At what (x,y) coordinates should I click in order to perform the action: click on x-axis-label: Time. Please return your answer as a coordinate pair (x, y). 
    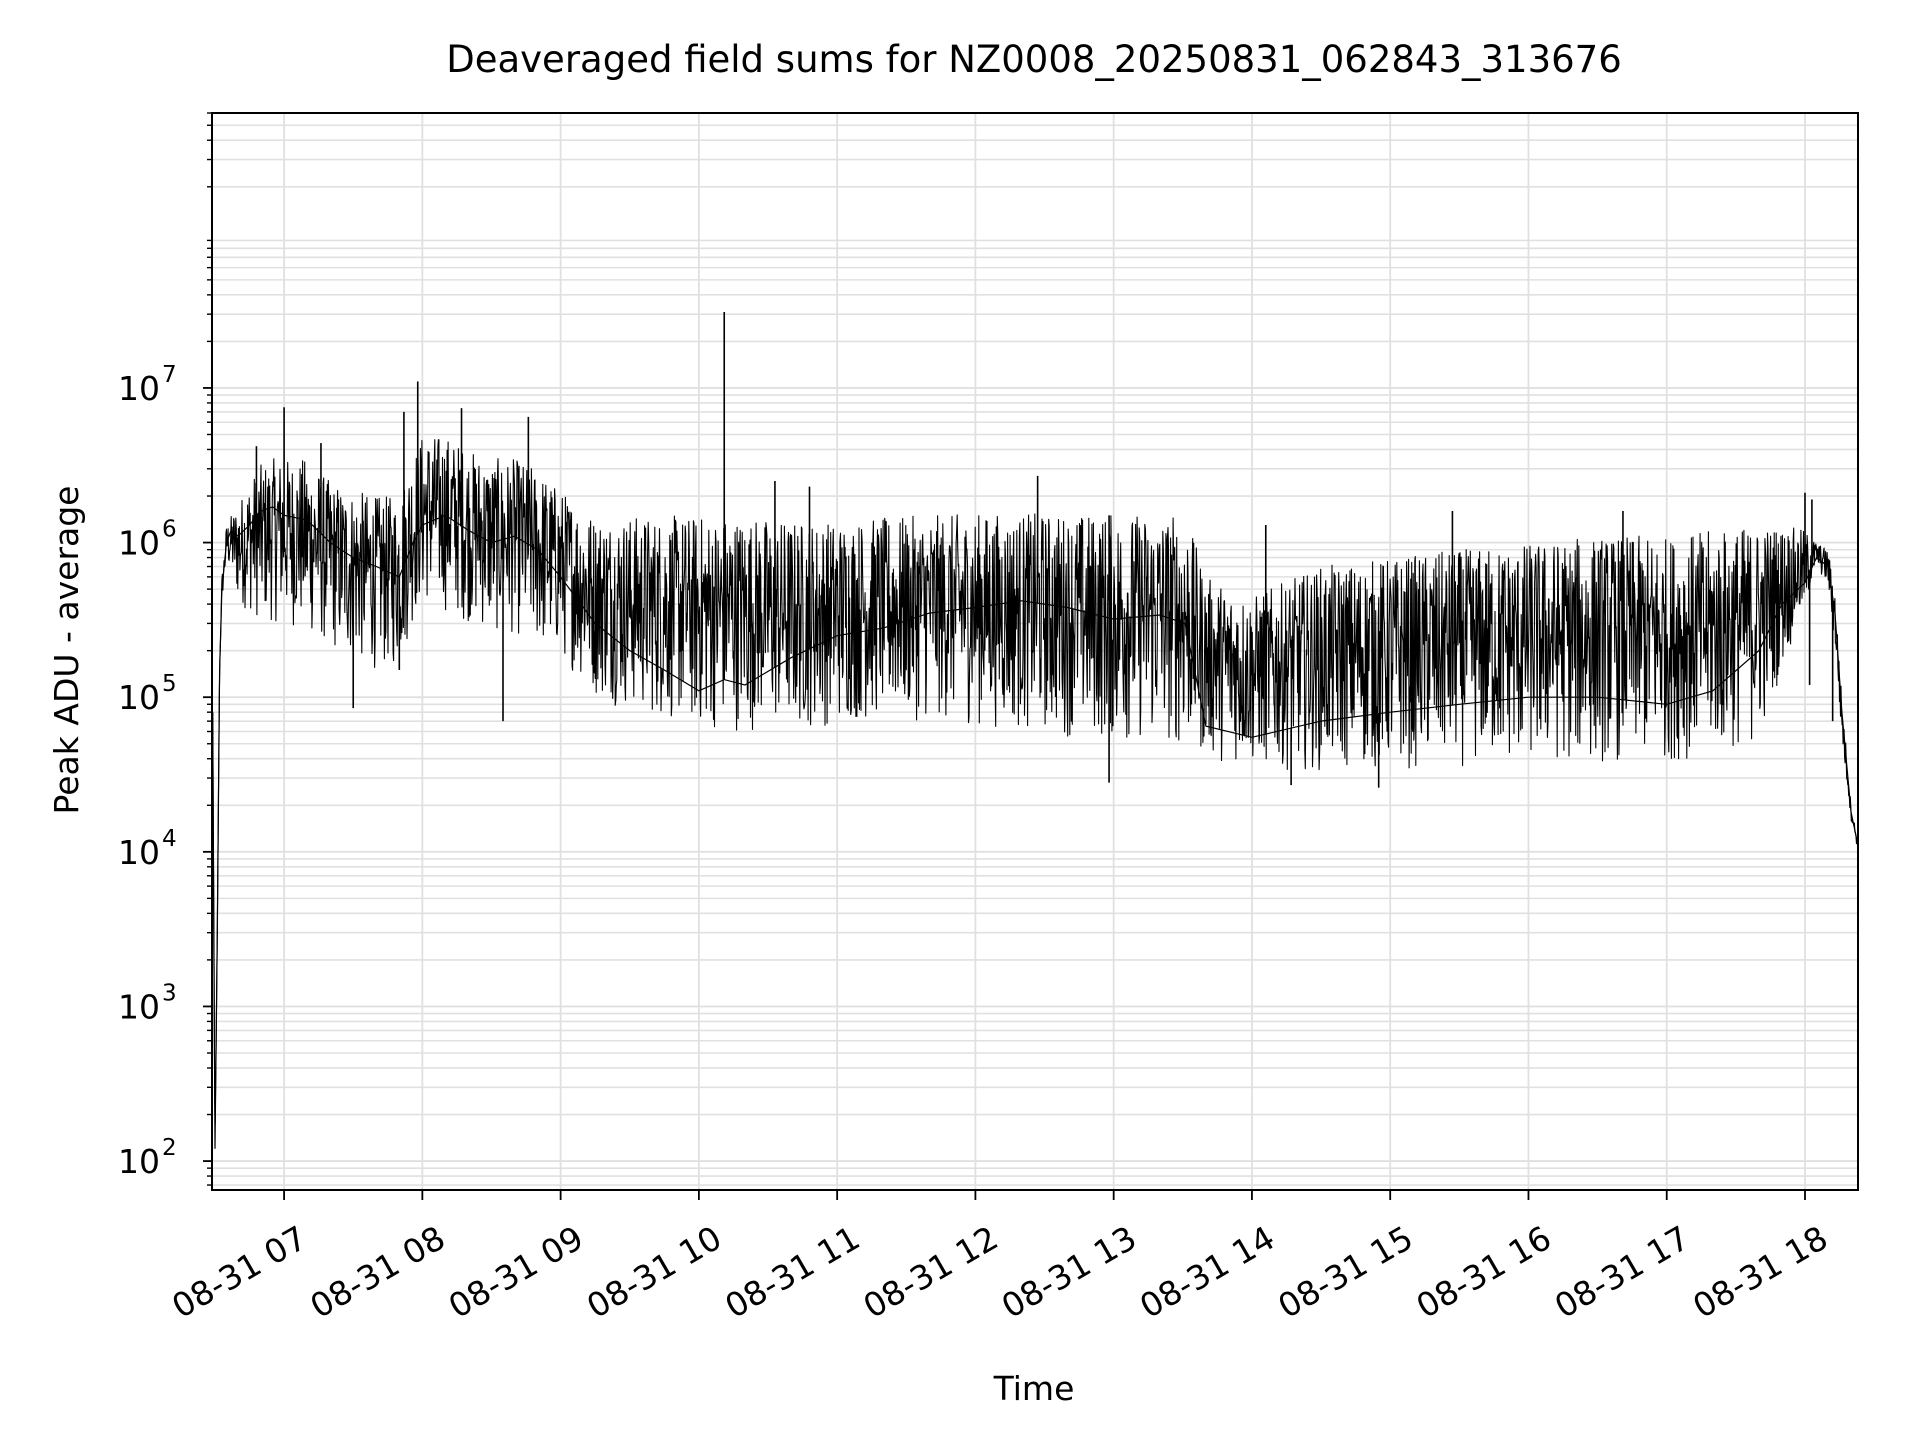
    Looking at the image, I should click on (1034, 1388).